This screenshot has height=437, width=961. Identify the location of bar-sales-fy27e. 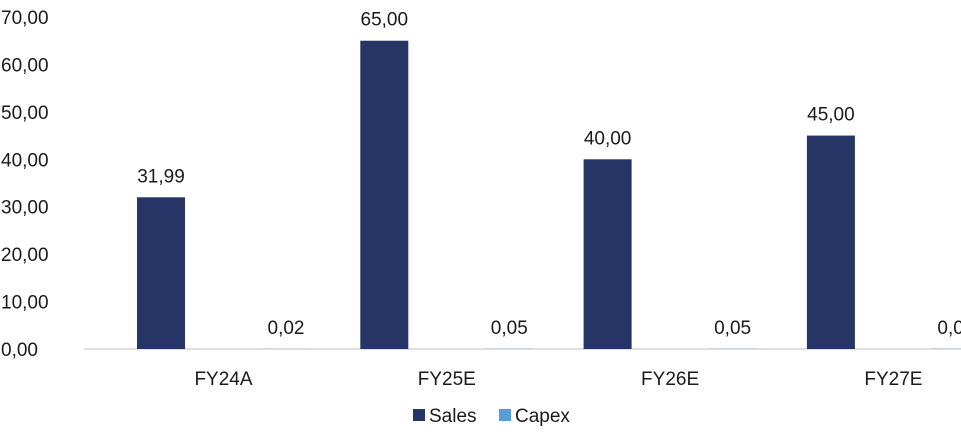
(830, 242).